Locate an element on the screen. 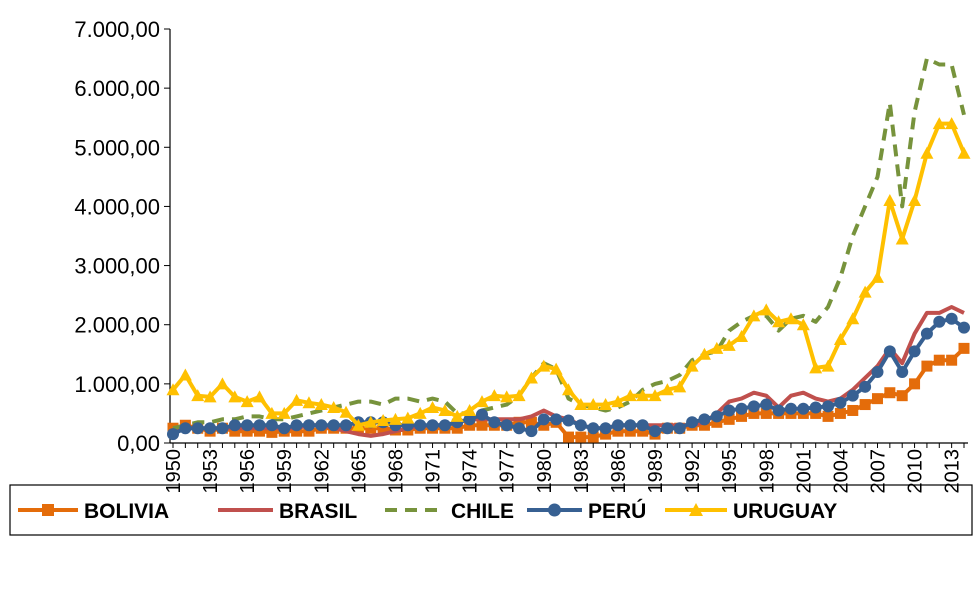 This screenshot has width=978, height=592. legend-entry: CHILE is located at coordinates (449, 511).